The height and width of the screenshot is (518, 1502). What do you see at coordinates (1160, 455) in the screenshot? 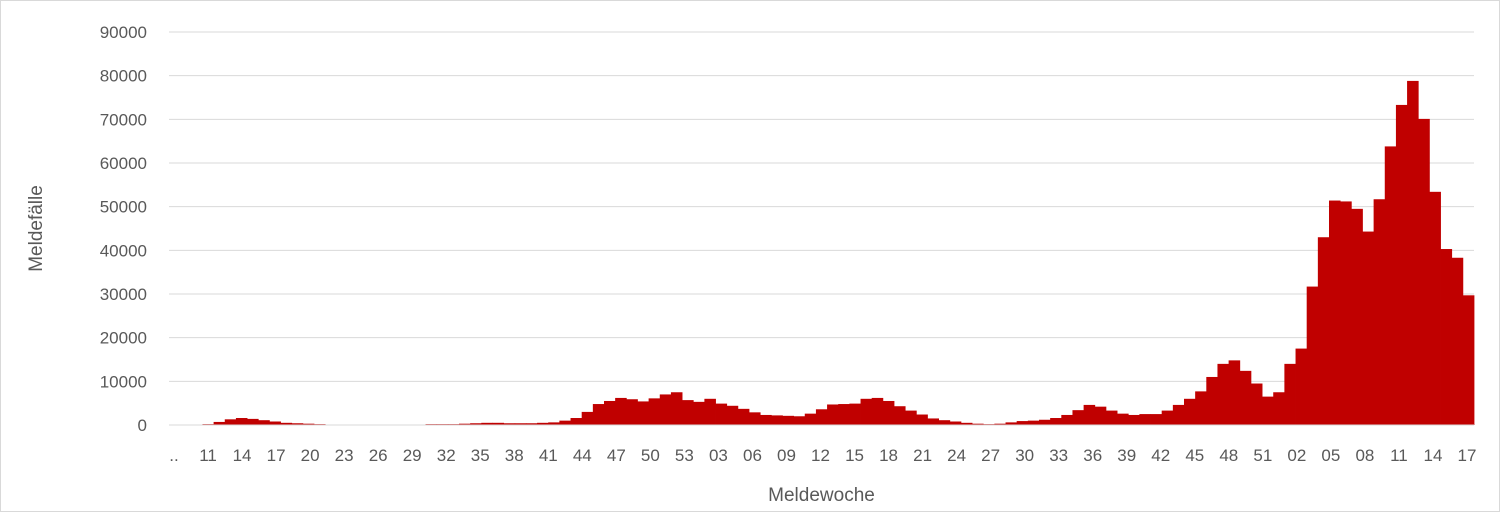
I see `x-tick-label: 42` at bounding box center [1160, 455].